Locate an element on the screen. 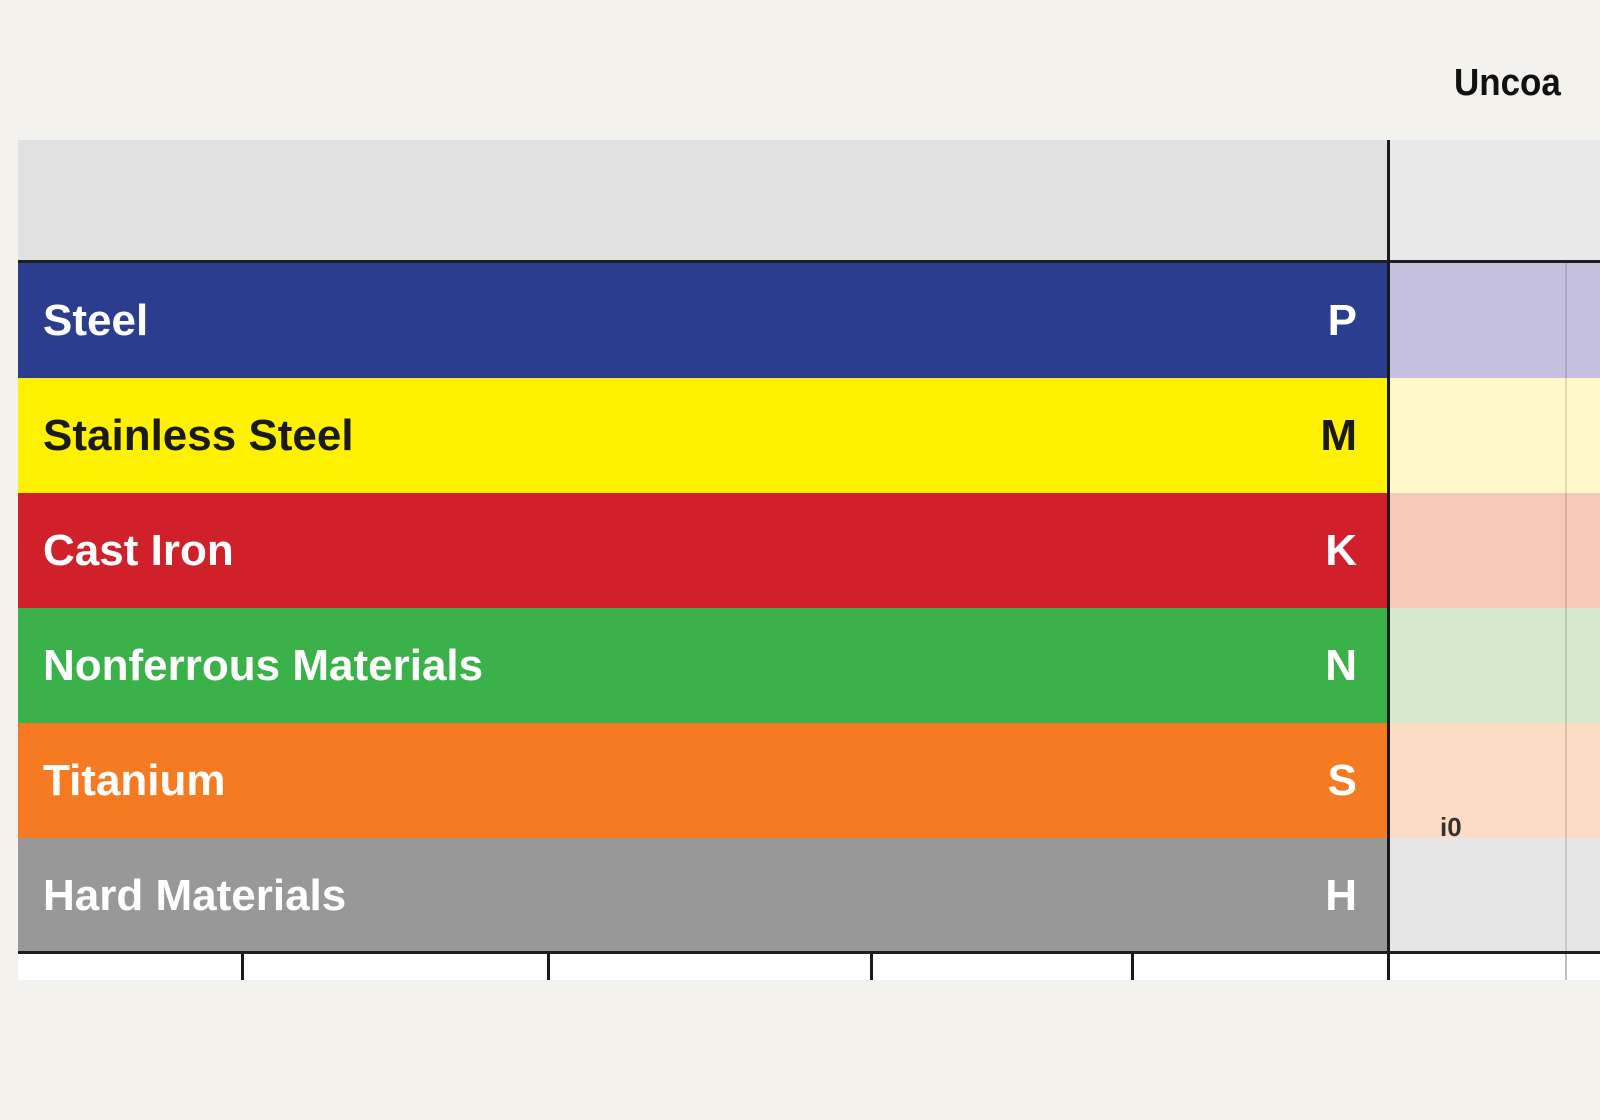 This screenshot has width=1600, height=1120. material-row-titanium: Titanium S is located at coordinates (809, 780).